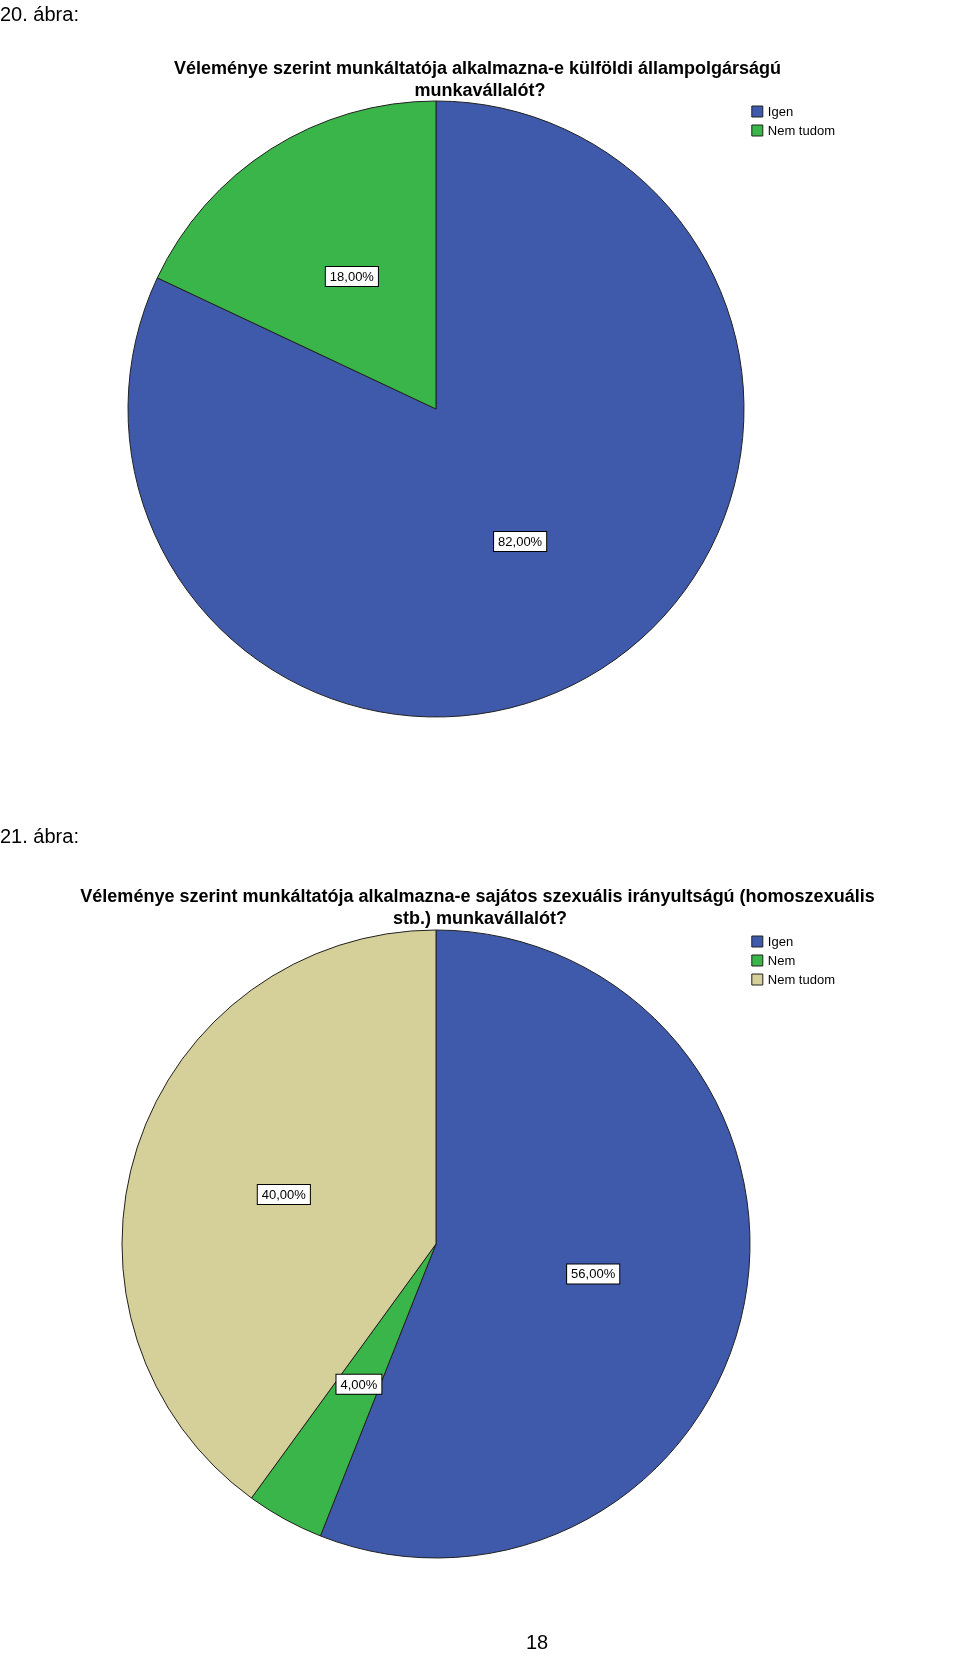 This screenshot has width=960, height=1667. Describe the element at coordinates (781, 960) in the screenshot. I see `legend-label: Nem` at that location.